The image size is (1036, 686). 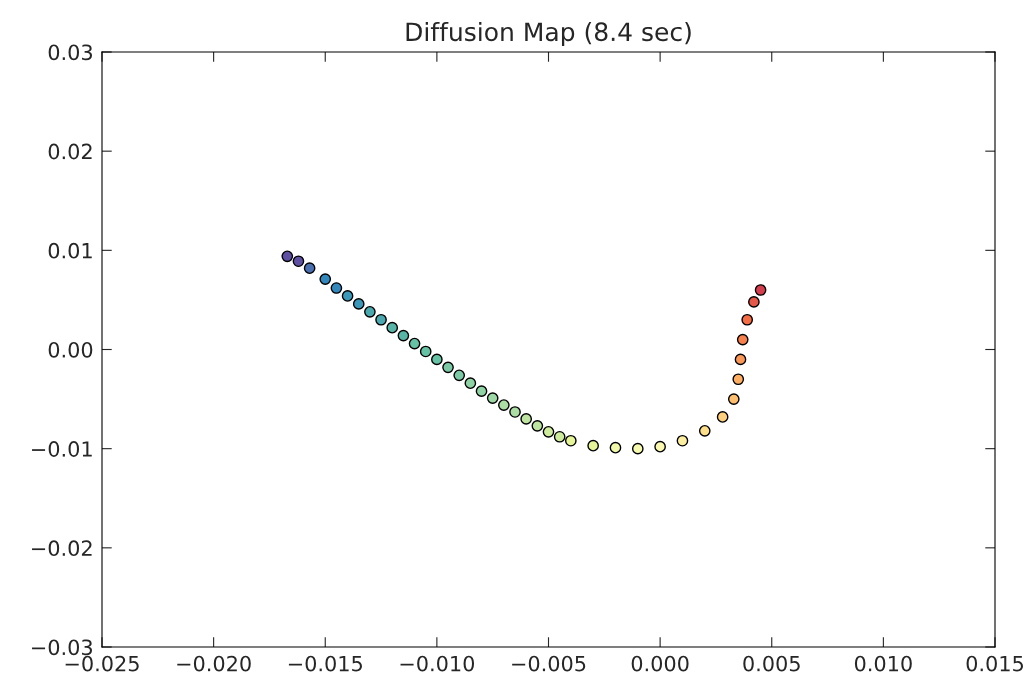 I want to click on y-tick-label: 0.00, so click(x=70, y=349).